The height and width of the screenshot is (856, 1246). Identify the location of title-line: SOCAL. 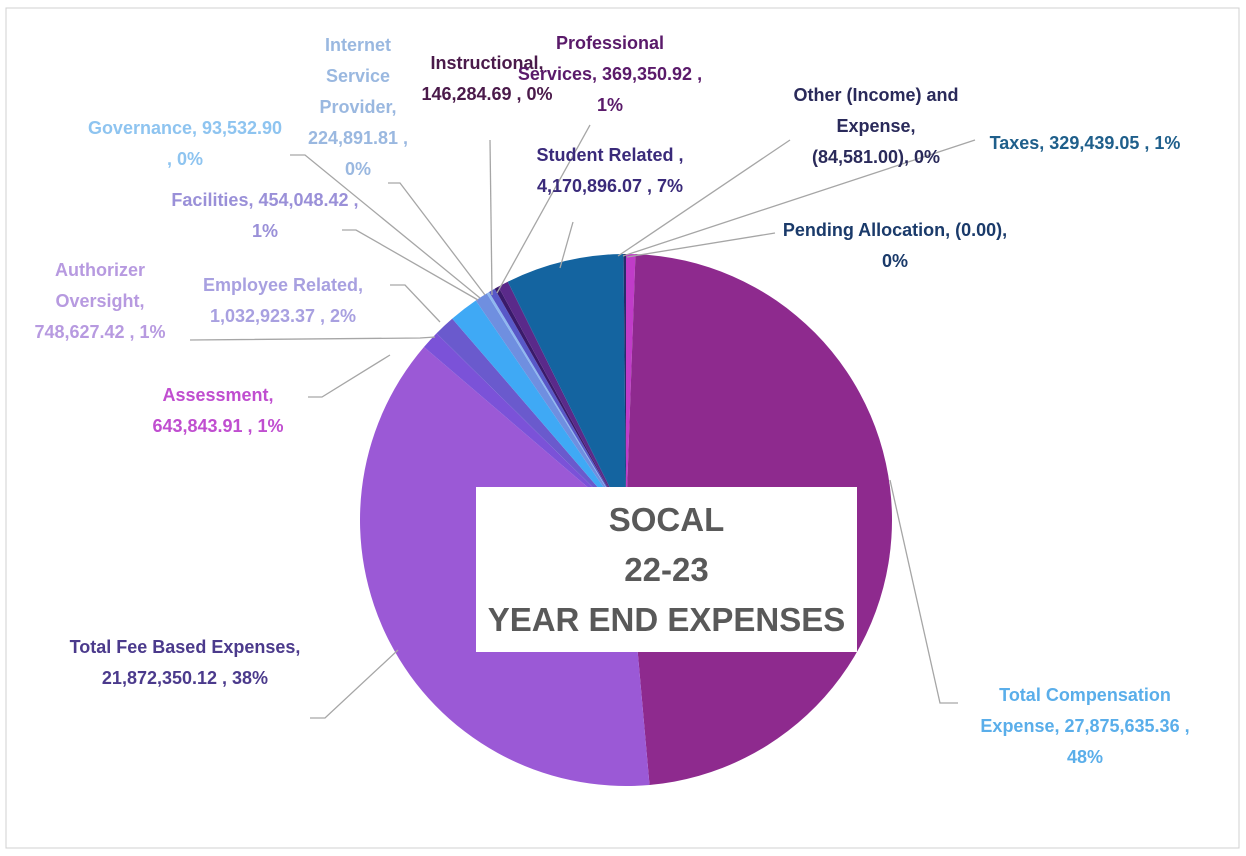
(666, 519).